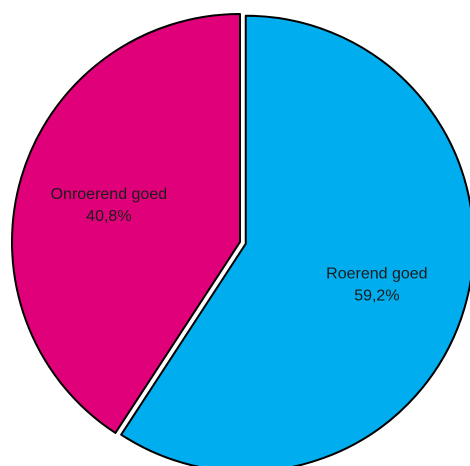 The width and height of the screenshot is (470, 466). Describe the element at coordinates (376, 274) in the screenshot. I see `pie-label-name: Roerend goed` at that location.